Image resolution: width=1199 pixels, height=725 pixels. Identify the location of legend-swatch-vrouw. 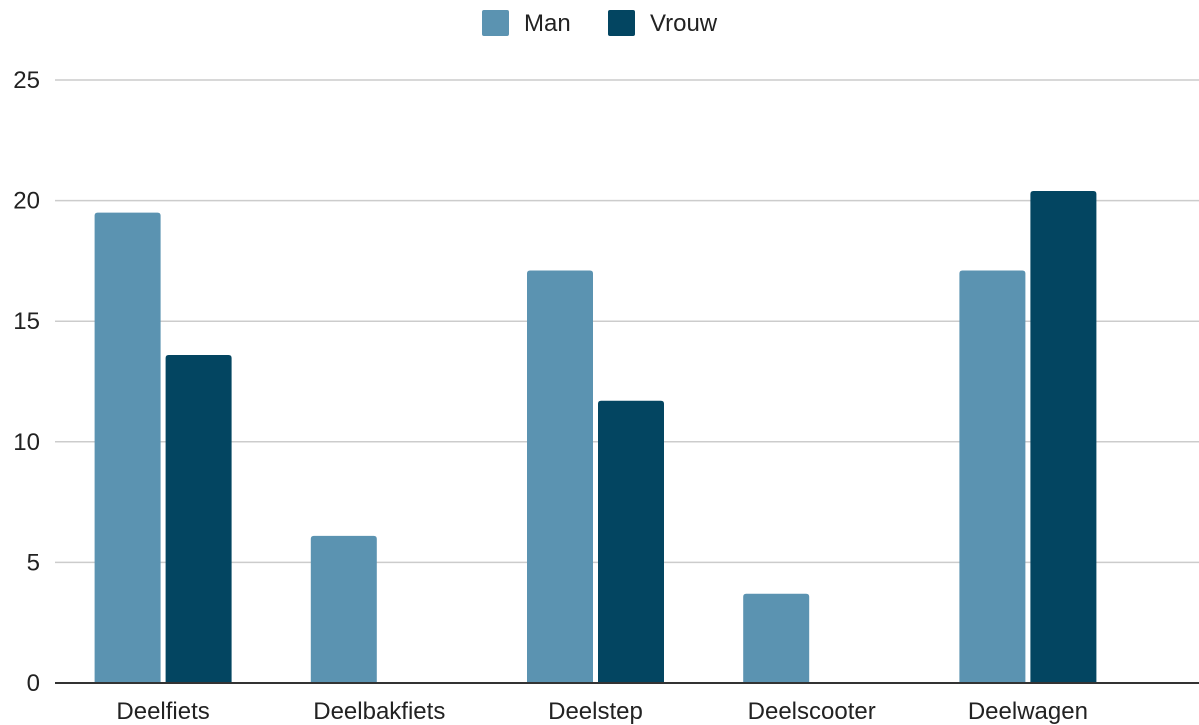
(621, 23).